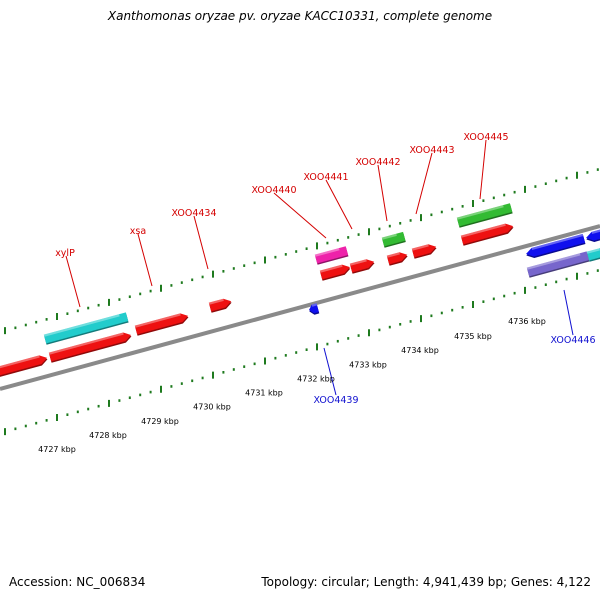  I want to click on leader-line-xsa, so click(145, 260).